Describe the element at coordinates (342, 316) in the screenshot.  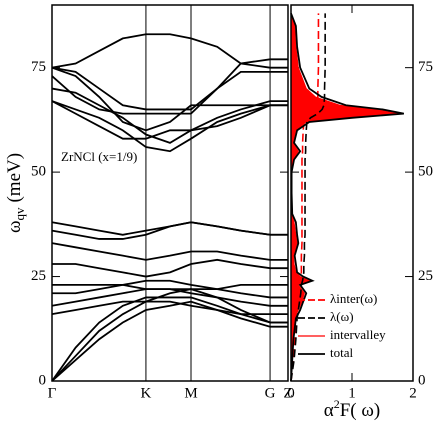
I see `legend-label: λ(ω)` at that location.